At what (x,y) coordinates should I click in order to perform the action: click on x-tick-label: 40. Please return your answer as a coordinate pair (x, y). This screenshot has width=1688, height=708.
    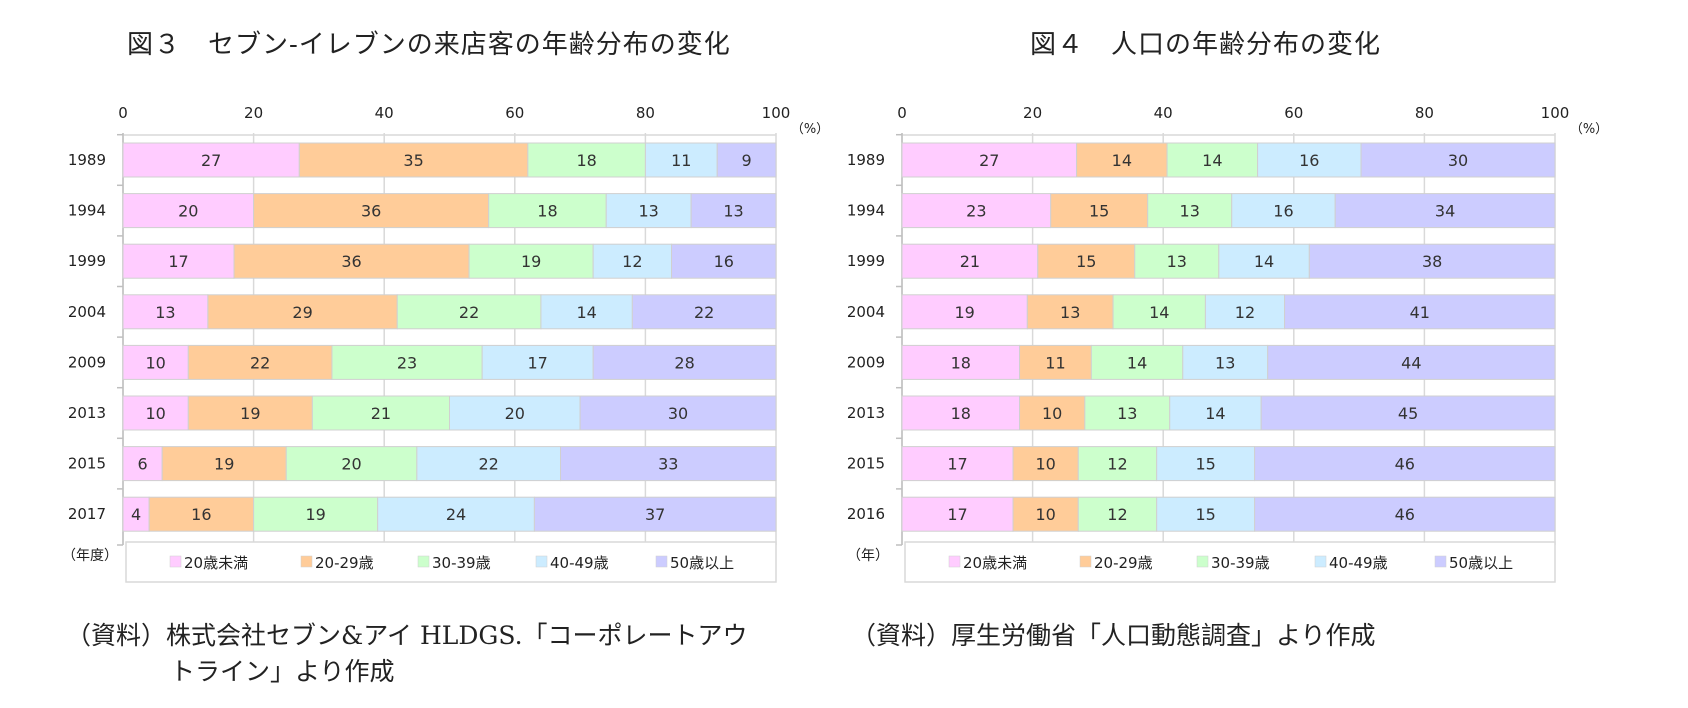
    Looking at the image, I should click on (1163, 113).